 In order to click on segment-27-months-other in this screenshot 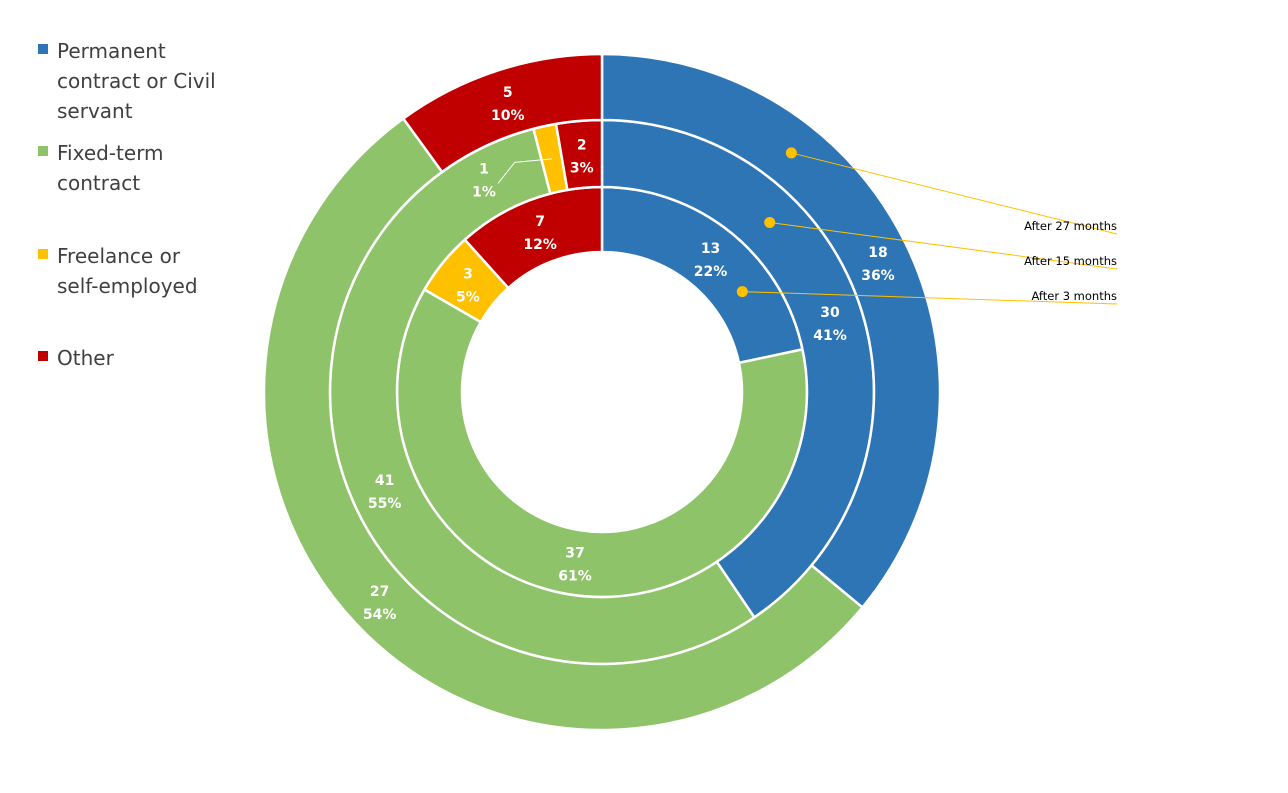, I will do `click(502, 113)`.